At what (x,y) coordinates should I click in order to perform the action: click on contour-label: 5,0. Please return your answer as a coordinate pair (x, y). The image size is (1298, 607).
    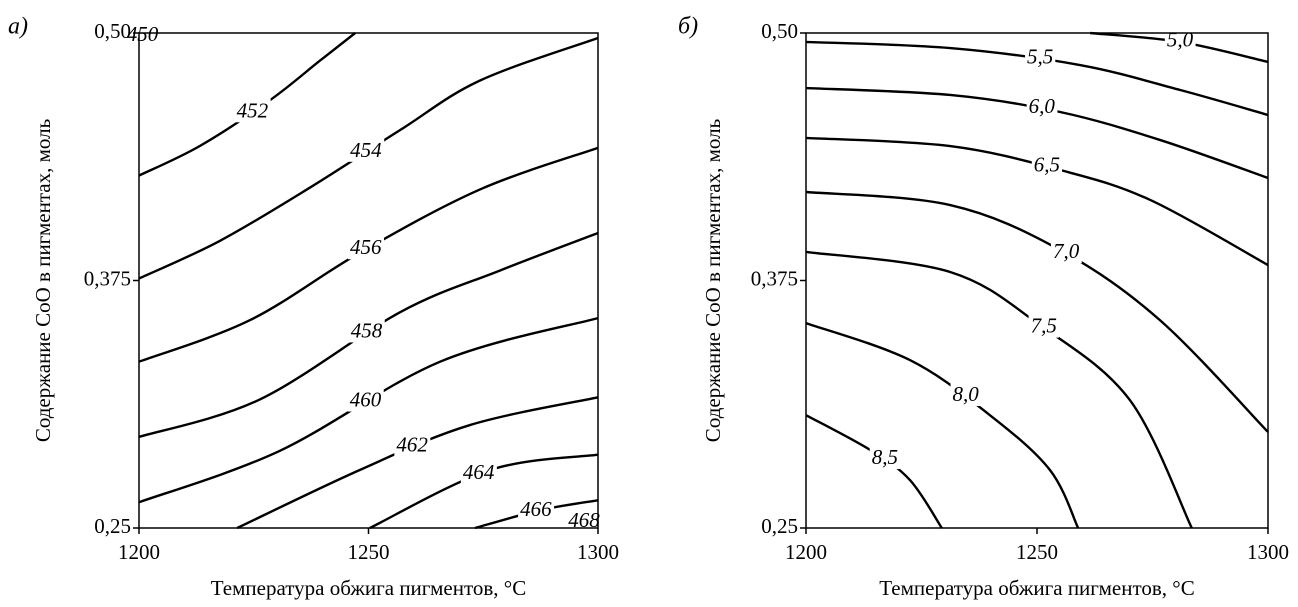
    Looking at the image, I should click on (1180, 40).